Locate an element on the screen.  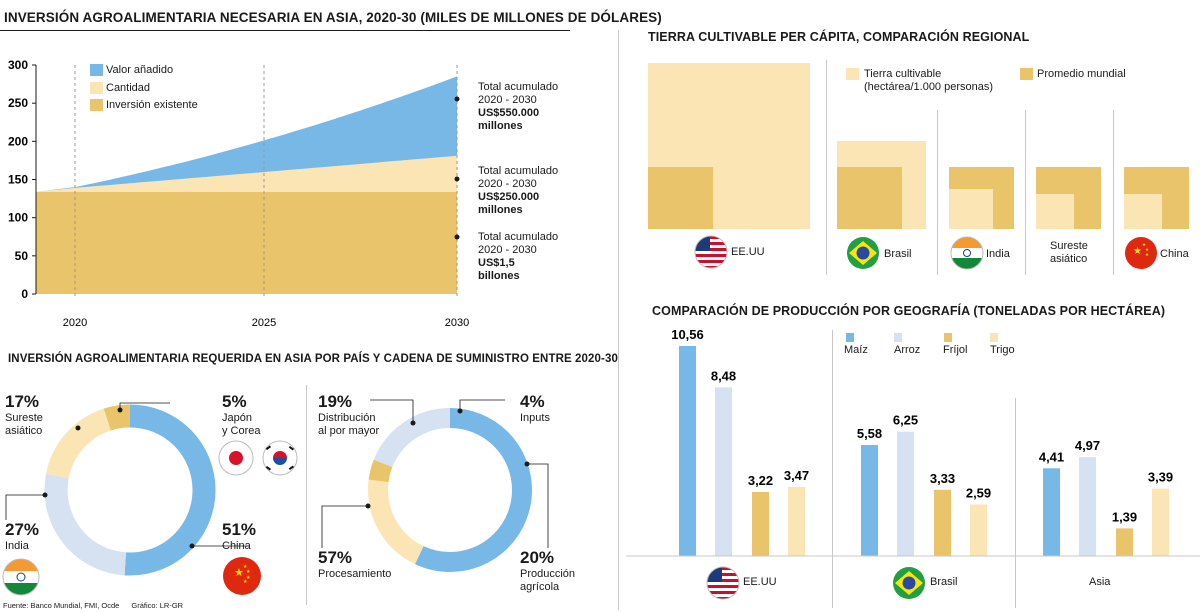
bar-value-label: 3,39 is located at coordinates (1160, 477).